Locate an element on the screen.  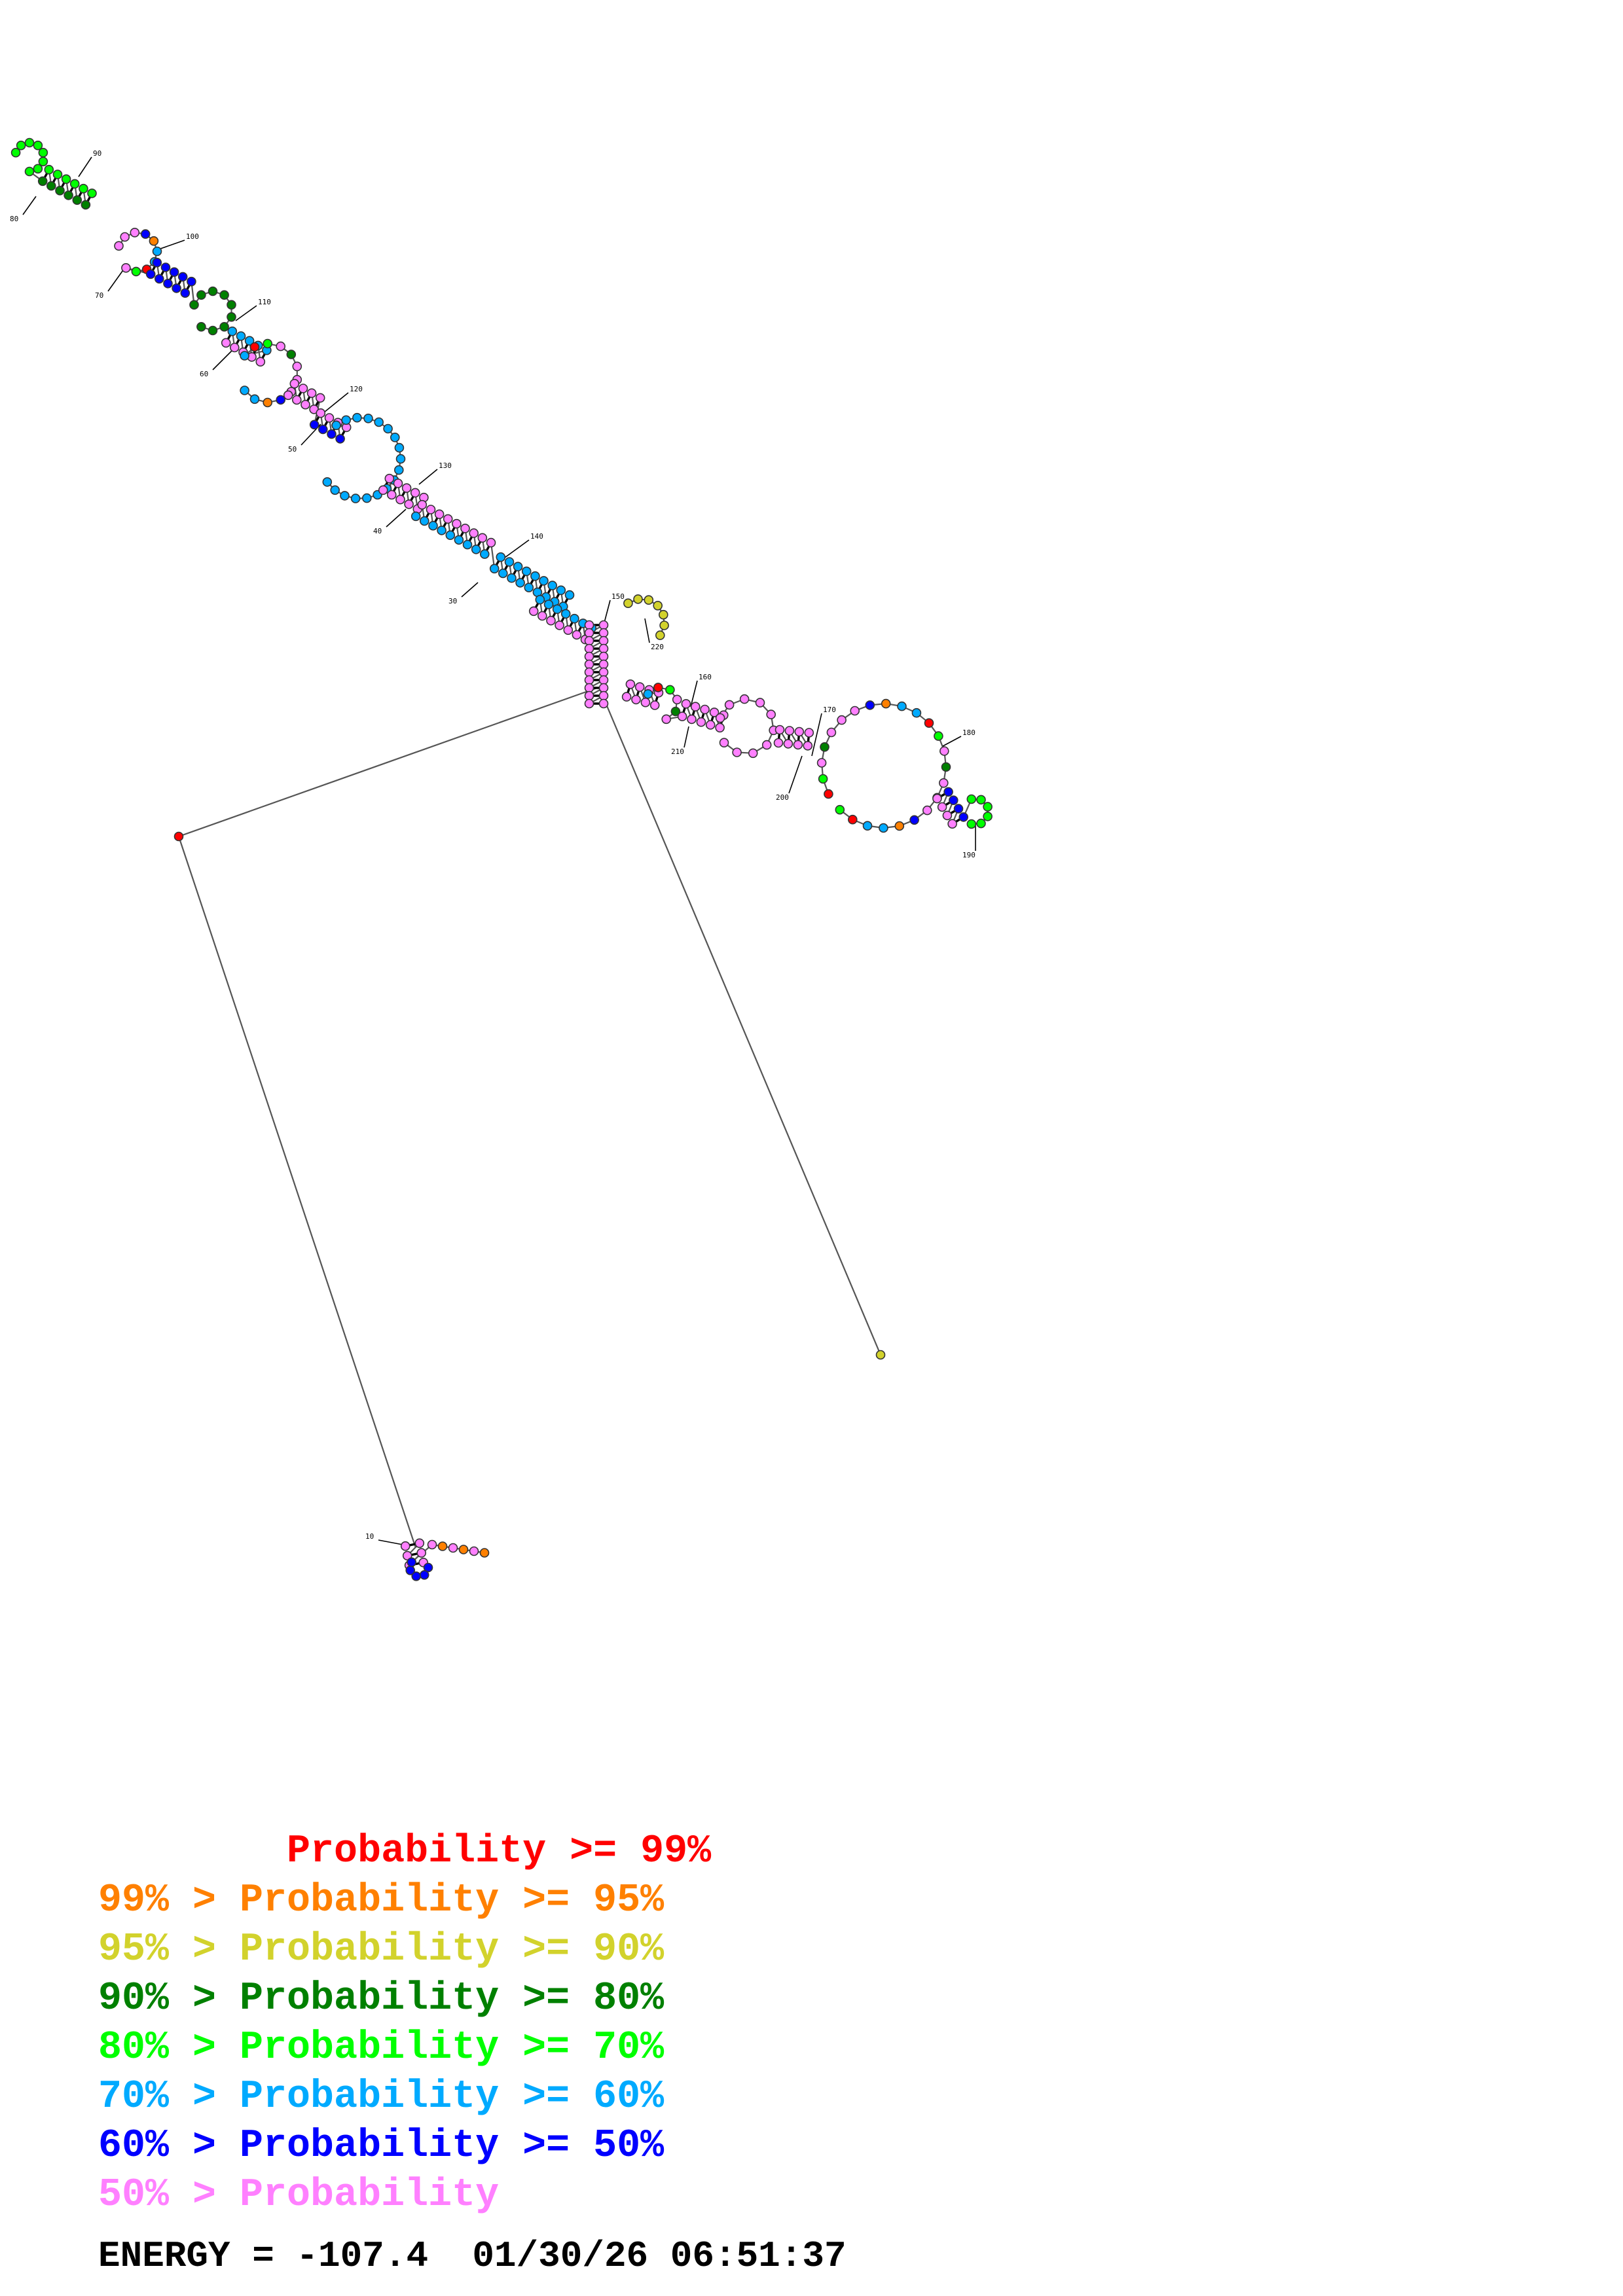
legend-row-p95: 99% > Probability >= 95% is located at coordinates (381, 1900).